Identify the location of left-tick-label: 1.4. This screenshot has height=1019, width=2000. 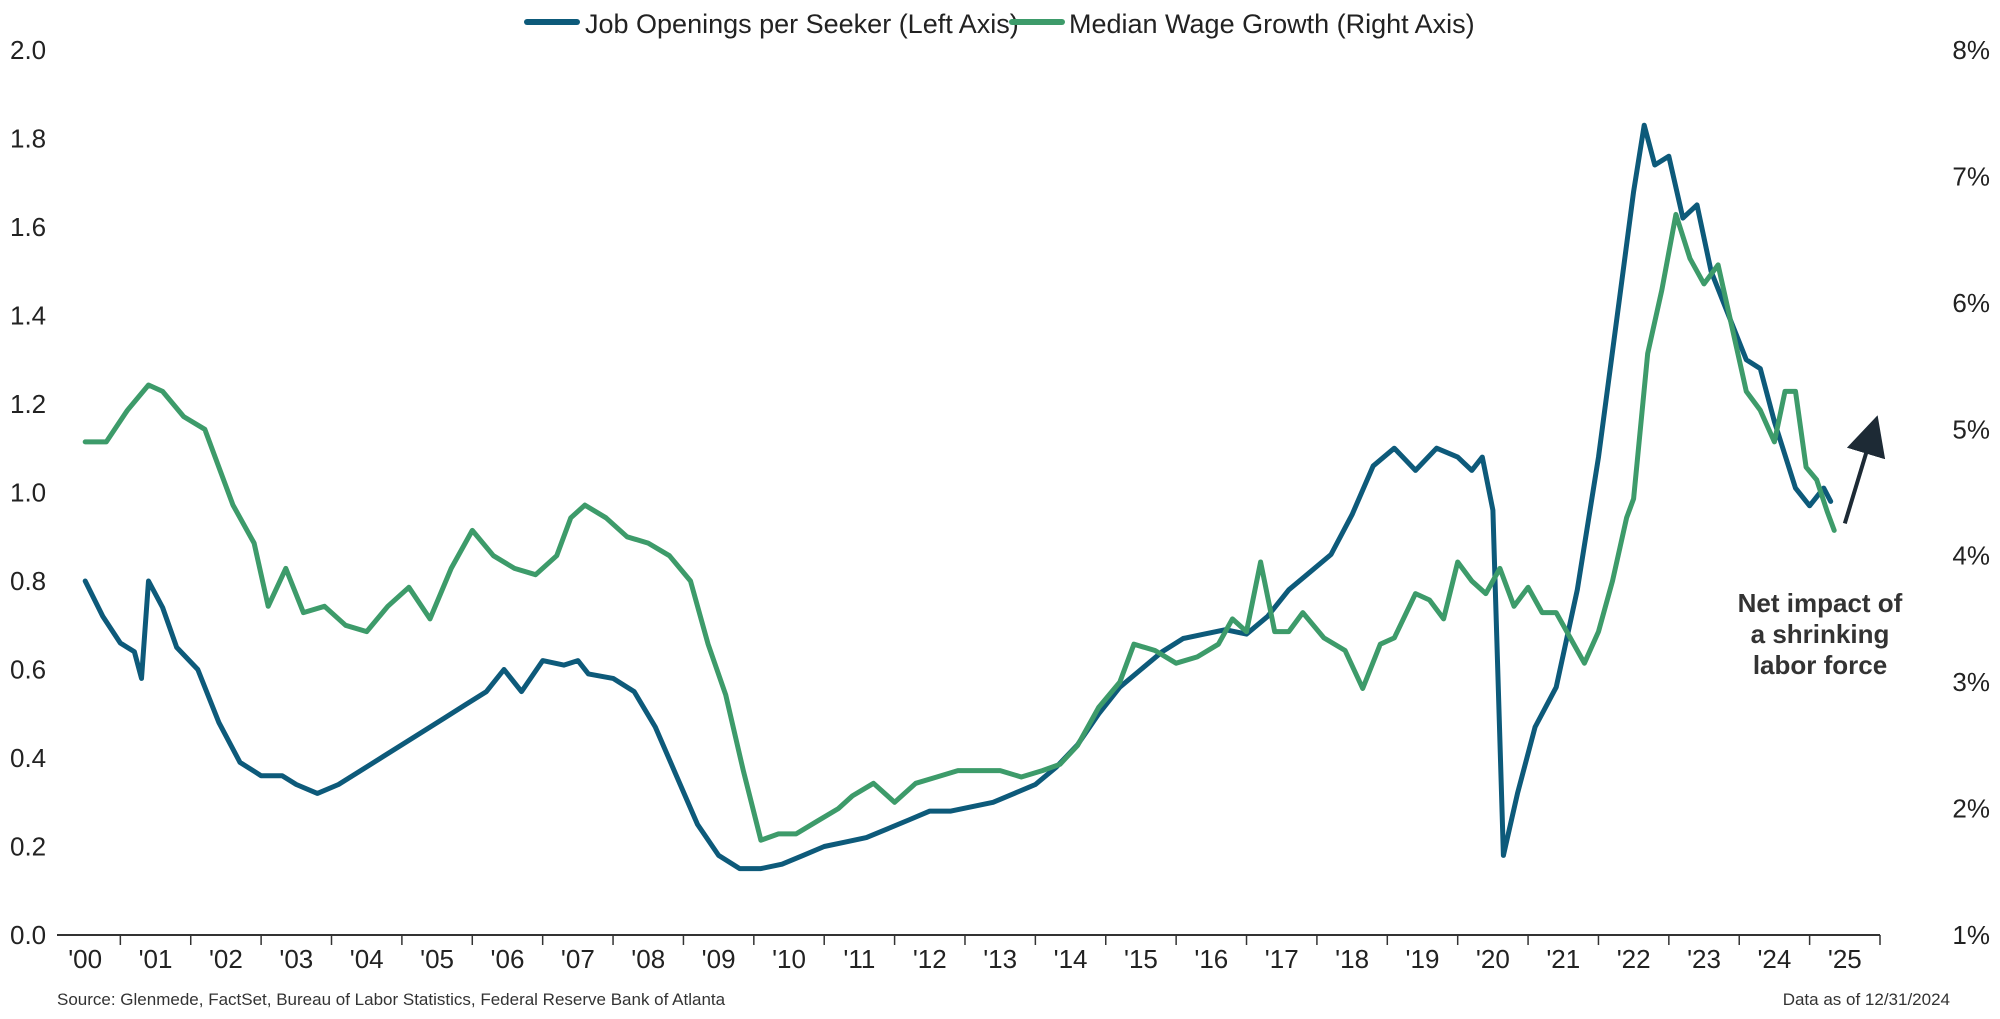
(28, 316).